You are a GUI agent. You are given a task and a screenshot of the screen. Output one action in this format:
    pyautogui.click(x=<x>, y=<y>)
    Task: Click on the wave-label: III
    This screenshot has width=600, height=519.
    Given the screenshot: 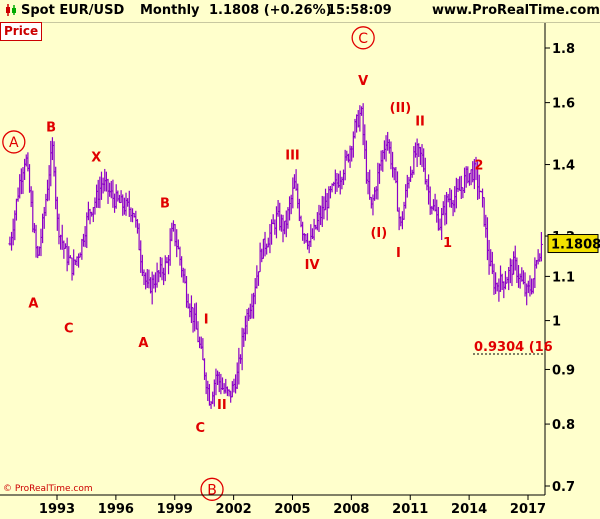 What is the action you would take?
    pyautogui.click(x=292, y=156)
    